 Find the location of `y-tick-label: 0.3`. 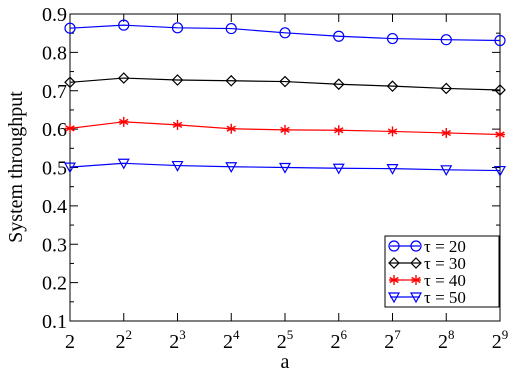

y-tick-label: 0.3 is located at coordinates (54, 245).